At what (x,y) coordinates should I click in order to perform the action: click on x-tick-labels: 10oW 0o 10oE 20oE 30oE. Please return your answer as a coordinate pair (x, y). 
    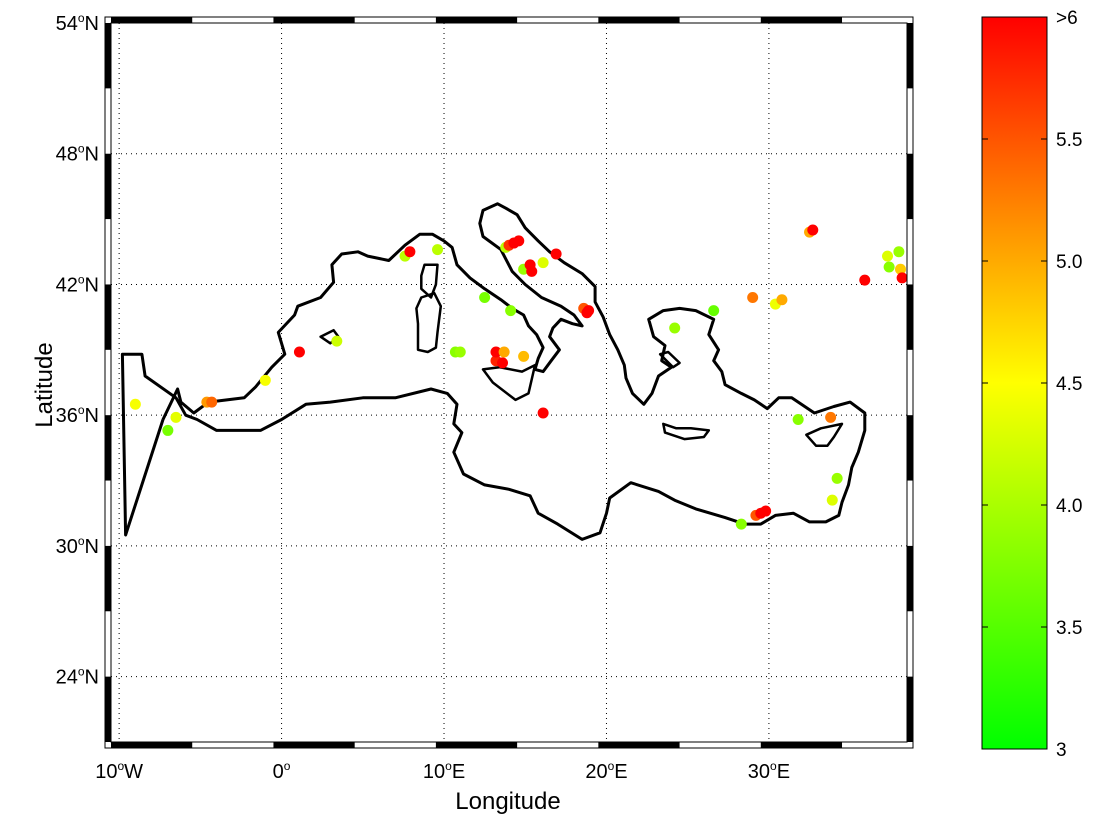
    Looking at the image, I should click on (442, 771).